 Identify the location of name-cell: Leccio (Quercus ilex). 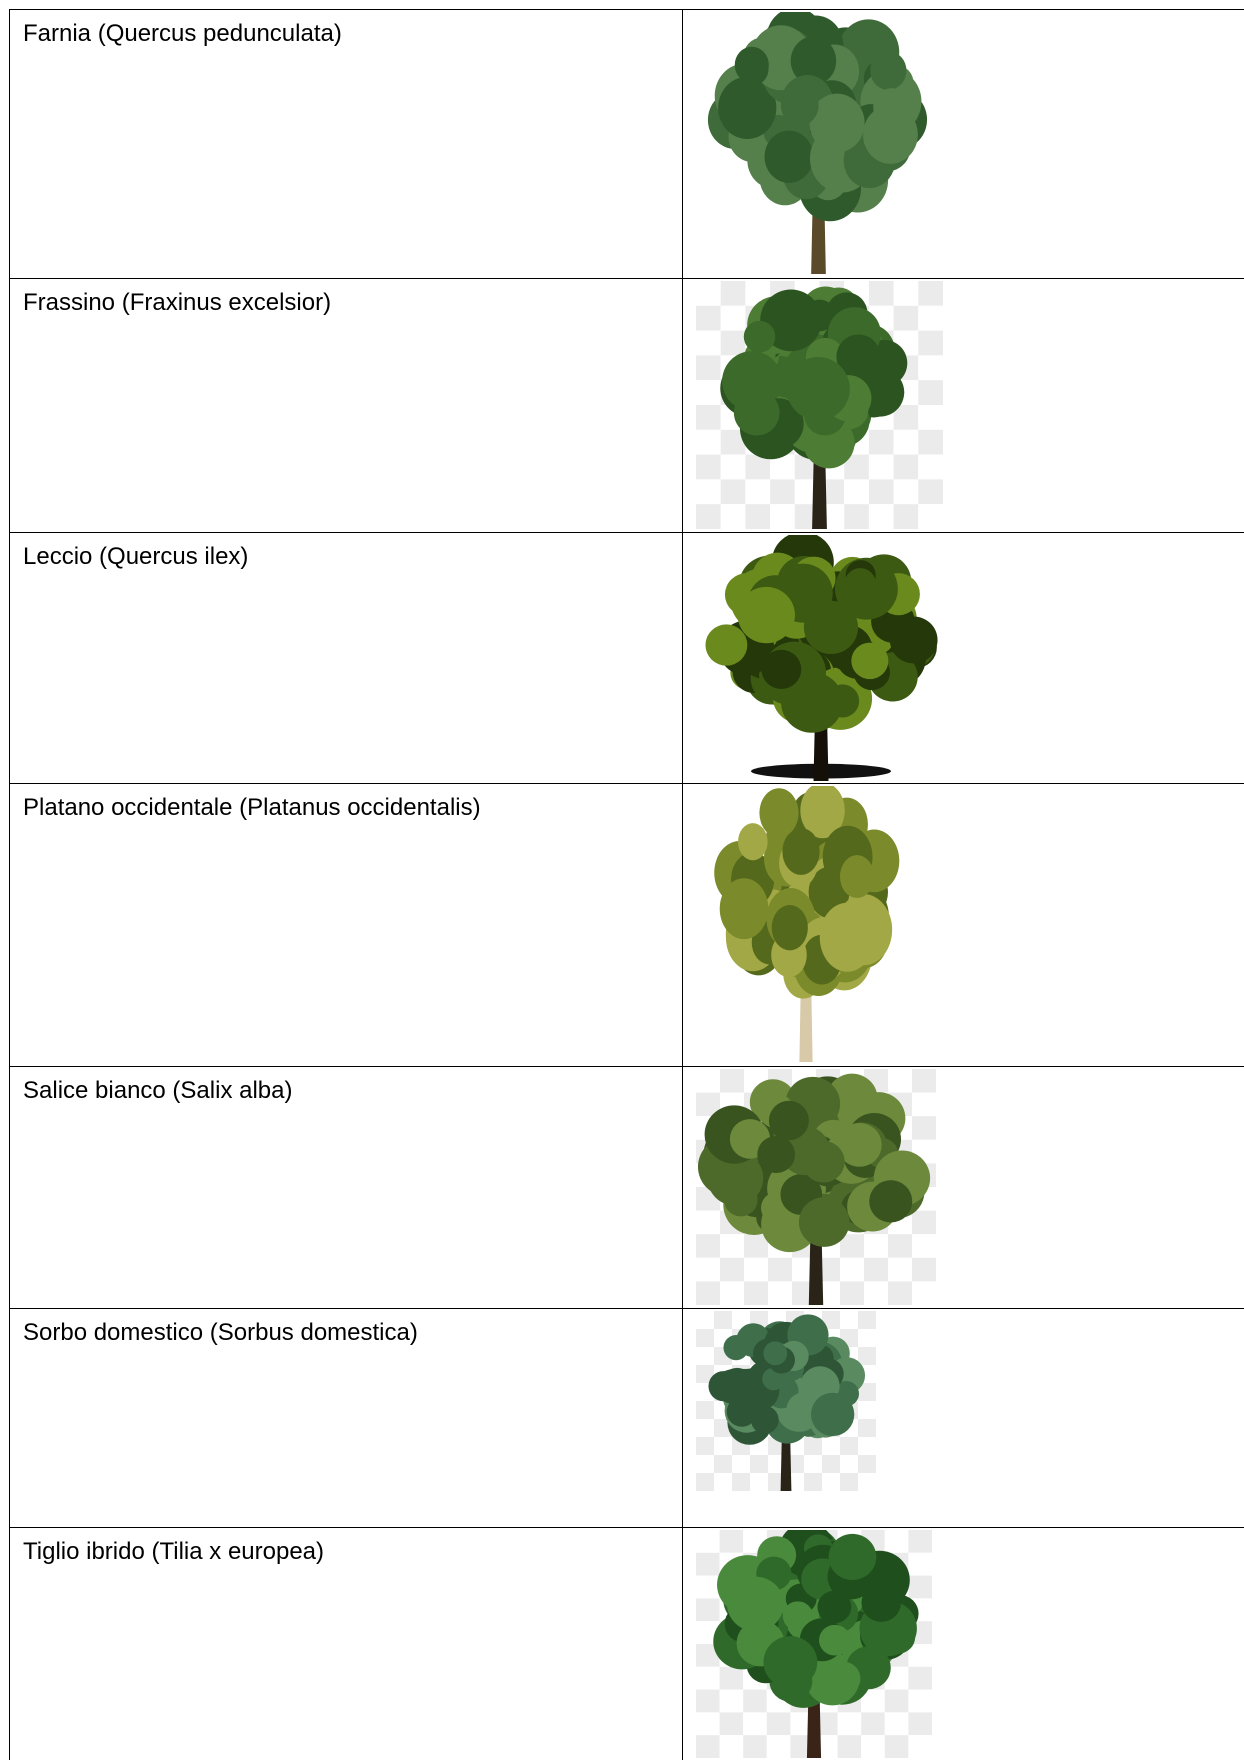
(346, 658).